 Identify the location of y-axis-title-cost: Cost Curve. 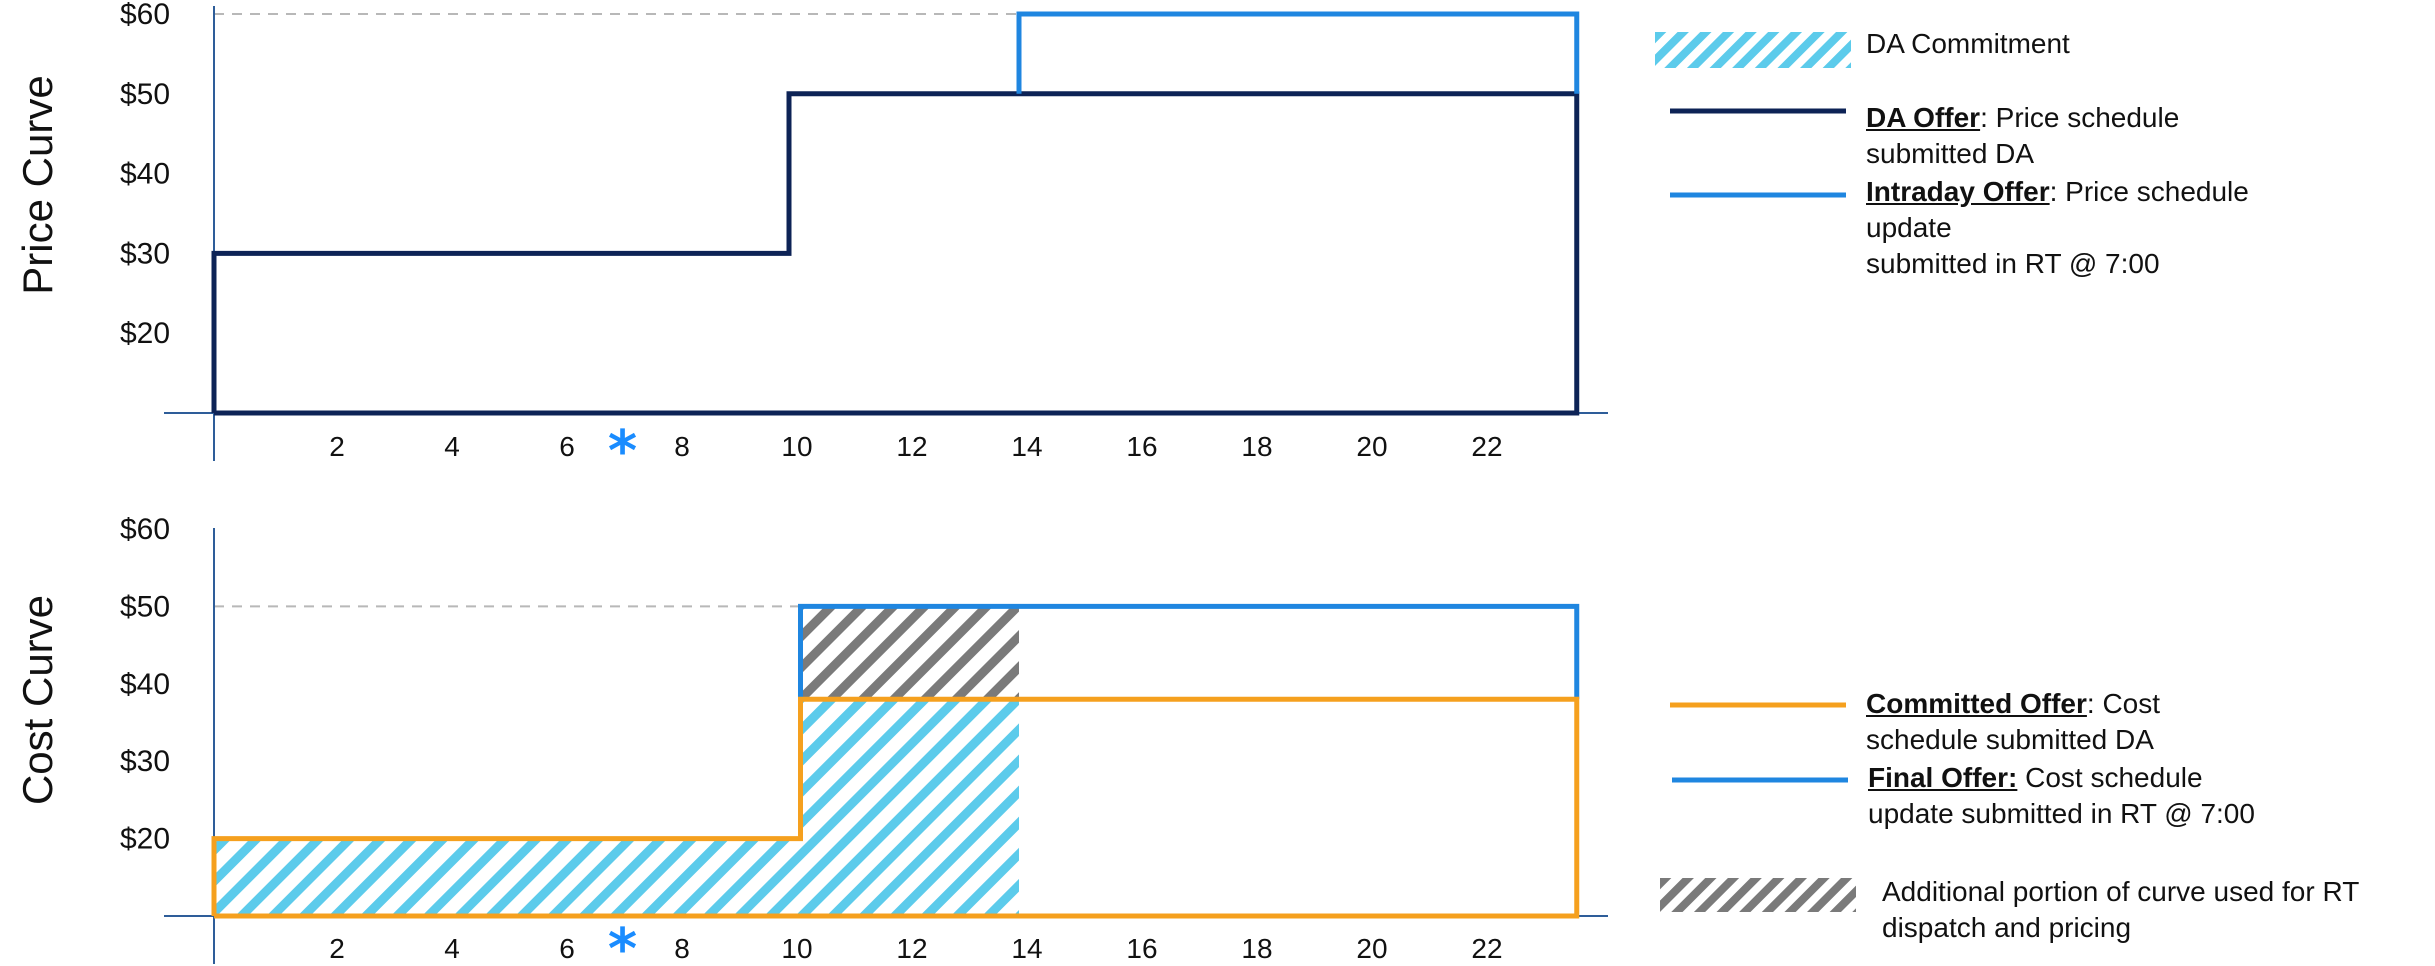
(37, 700).